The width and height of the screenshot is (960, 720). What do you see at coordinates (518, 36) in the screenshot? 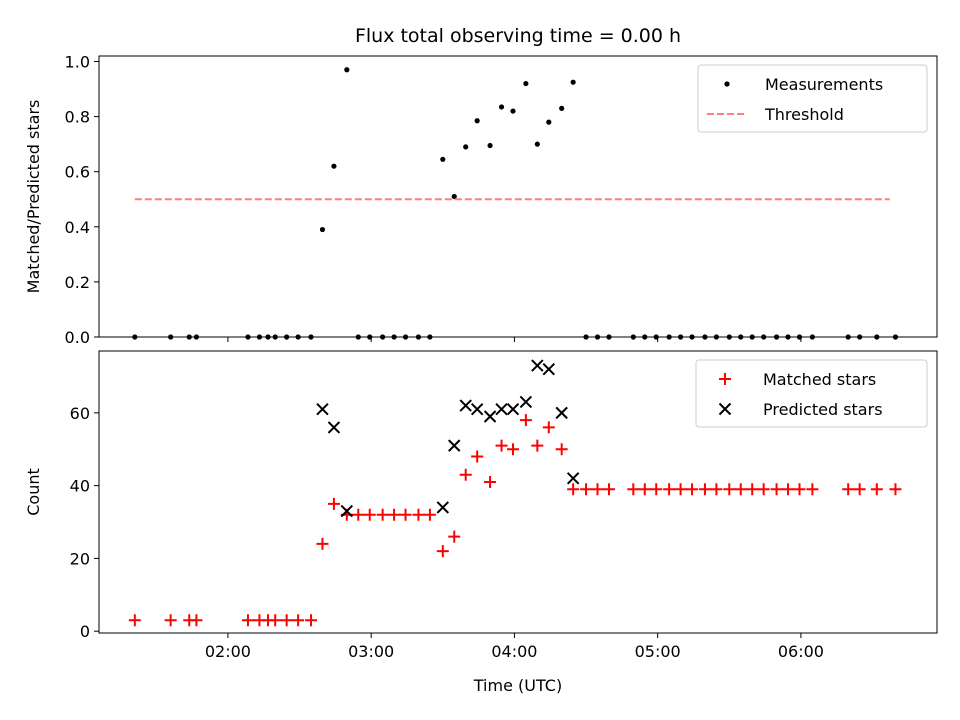
I see `chart-title: Flux total observing time = 0.00 h` at bounding box center [518, 36].